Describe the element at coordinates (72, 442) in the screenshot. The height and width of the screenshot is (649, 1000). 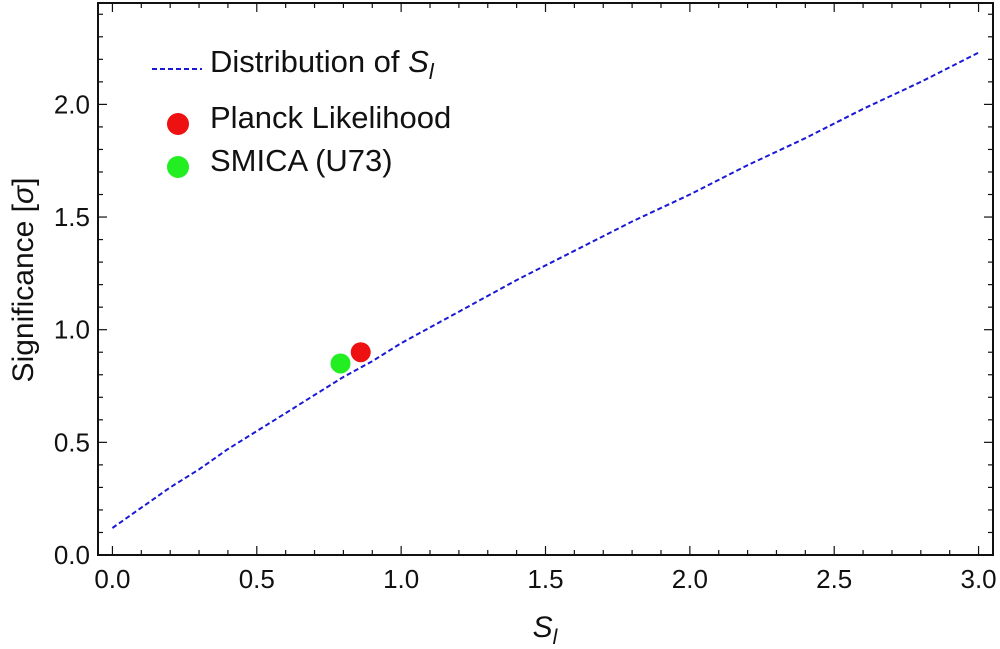
I see `y-tick-label: 0.5` at that location.